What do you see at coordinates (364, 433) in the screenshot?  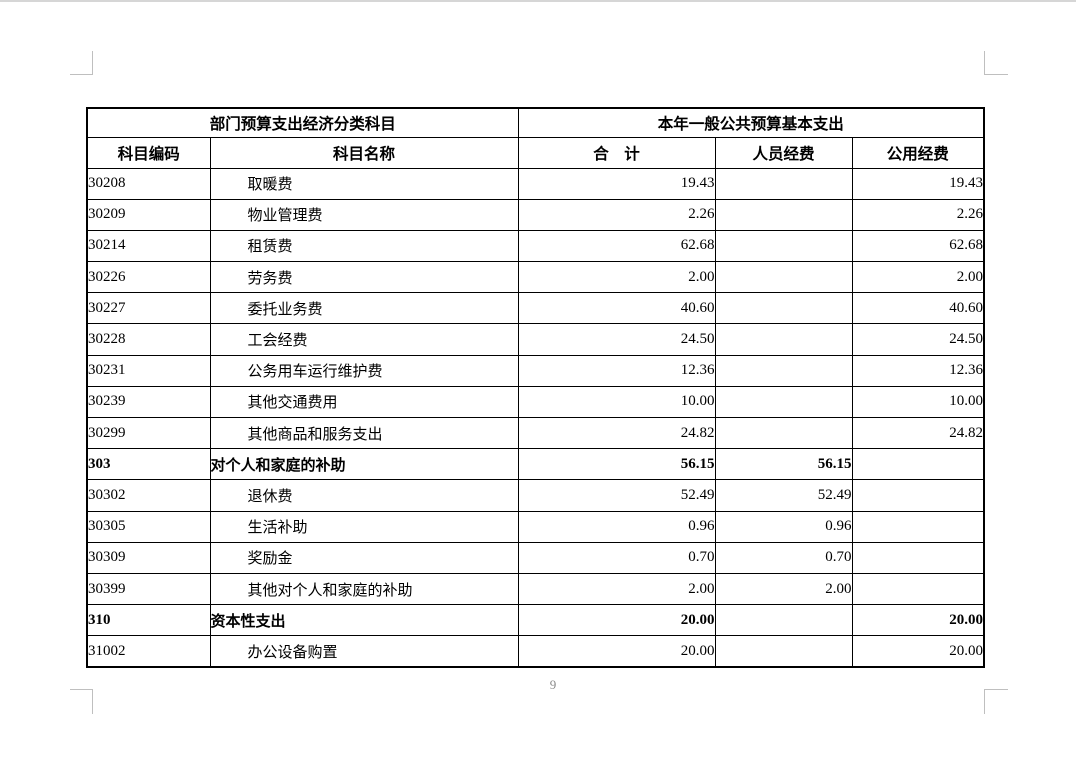 I see `subject-name-cell: 其他商品和服务支出` at bounding box center [364, 433].